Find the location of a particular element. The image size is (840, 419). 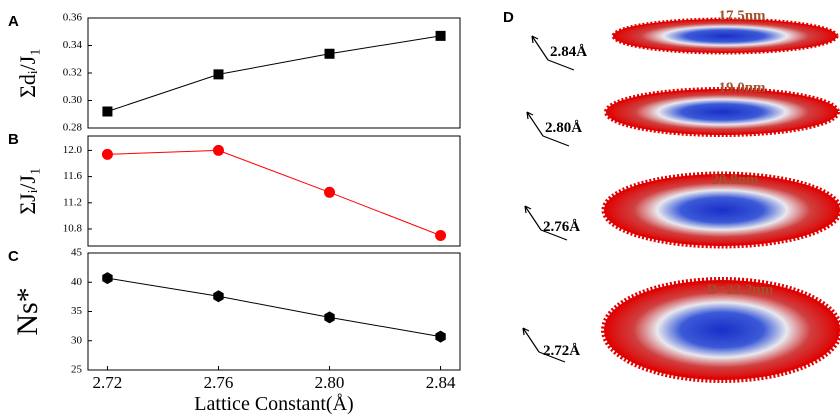

x-tick-label: 2.80 is located at coordinates (330, 382).